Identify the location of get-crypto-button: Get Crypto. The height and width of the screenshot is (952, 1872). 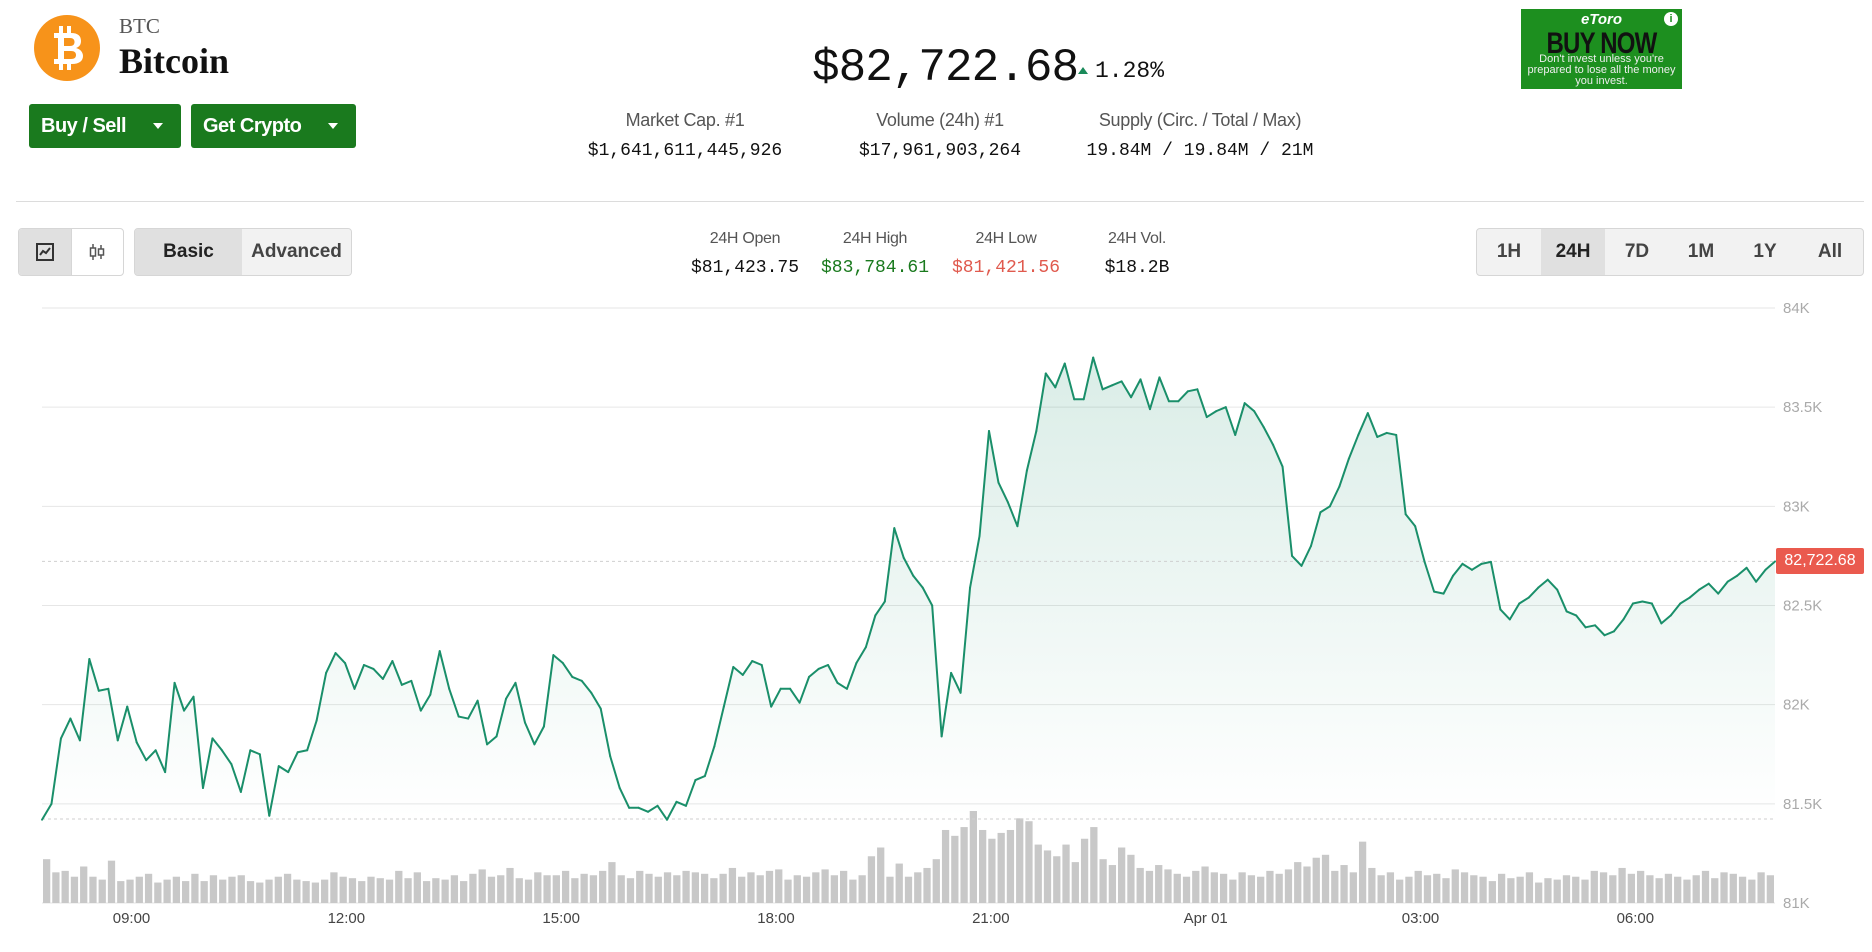
(273, 126).